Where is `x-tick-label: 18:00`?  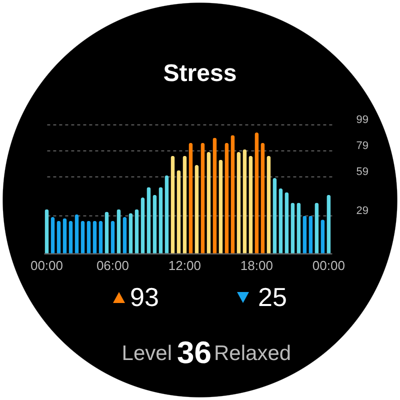 x-tick-label: 18:00 is located at coordinates (256, 265).